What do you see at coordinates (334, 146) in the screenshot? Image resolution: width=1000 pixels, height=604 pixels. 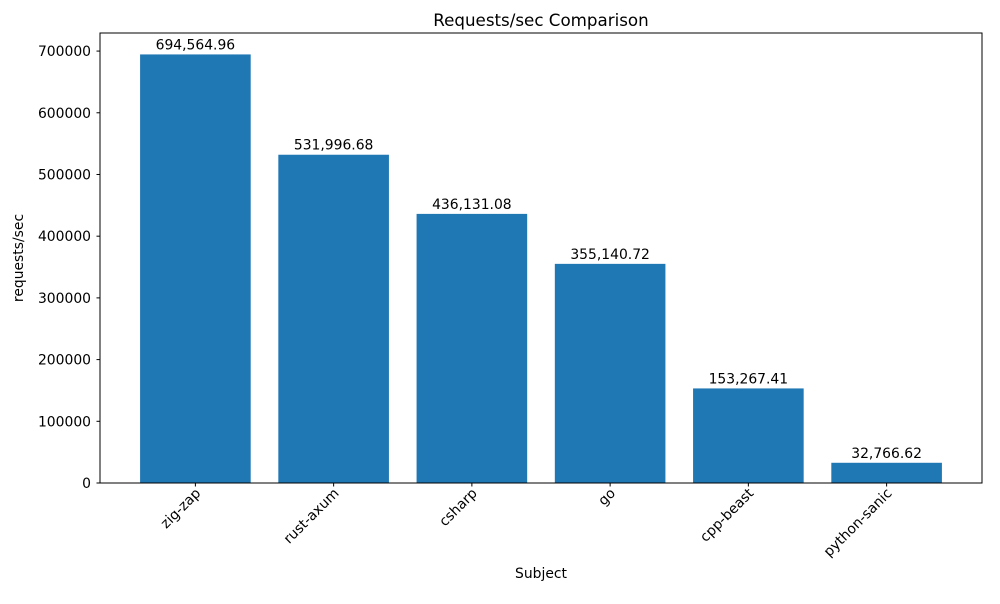 I see `bar-value-label: 531,996.68` at bounding box center [334, 146].